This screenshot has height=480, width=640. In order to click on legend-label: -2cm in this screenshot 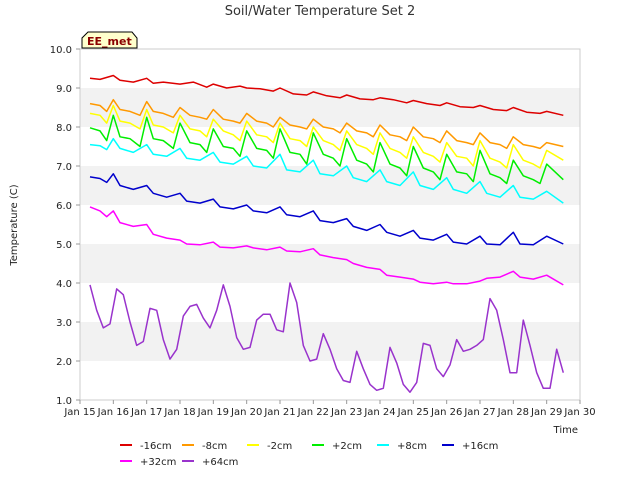, I will do `click(279, 446)`.